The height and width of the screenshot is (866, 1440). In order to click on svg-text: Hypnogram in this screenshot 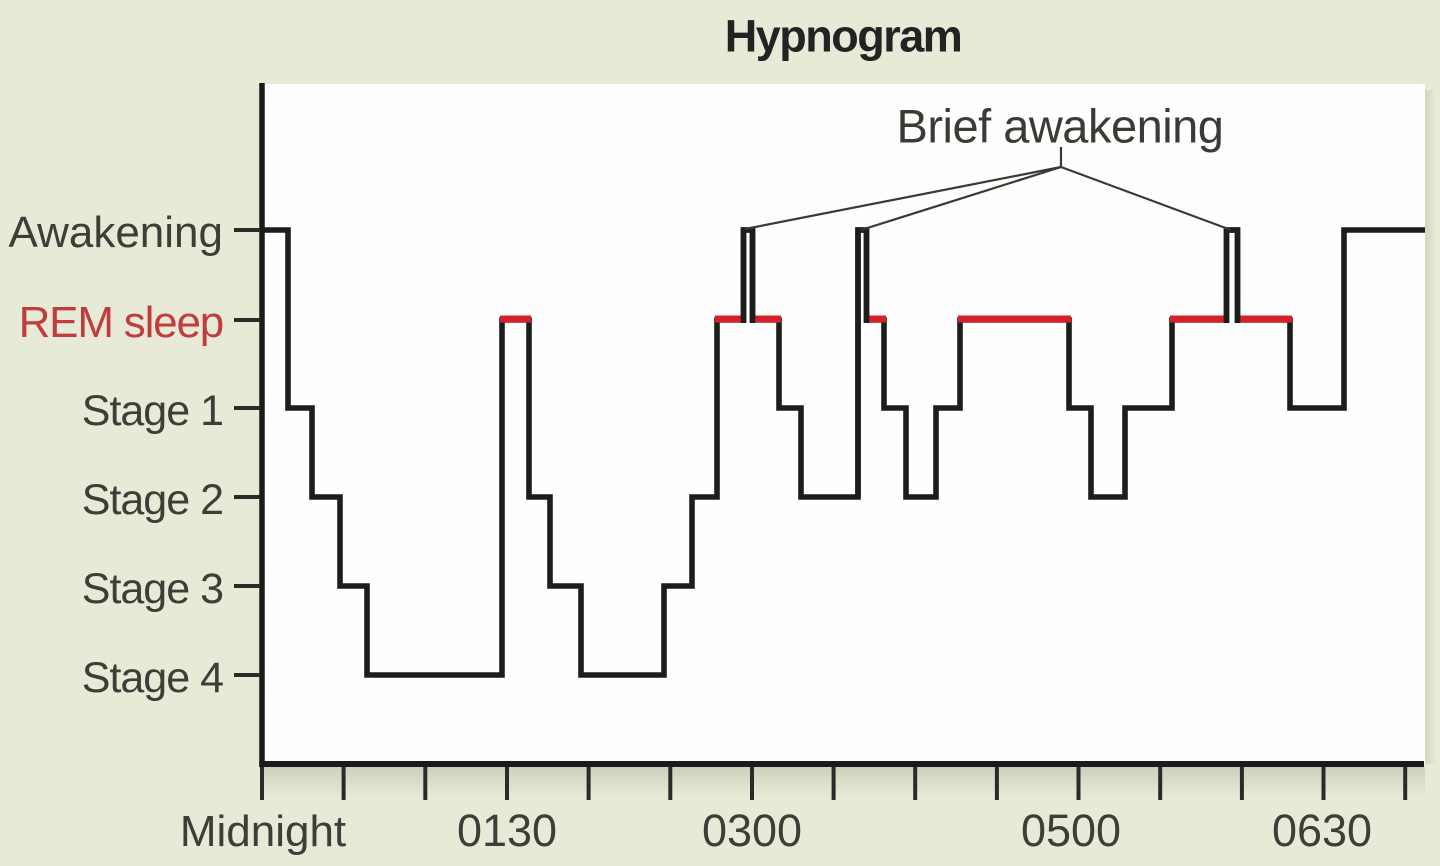, I will do `click(843, 36)`.